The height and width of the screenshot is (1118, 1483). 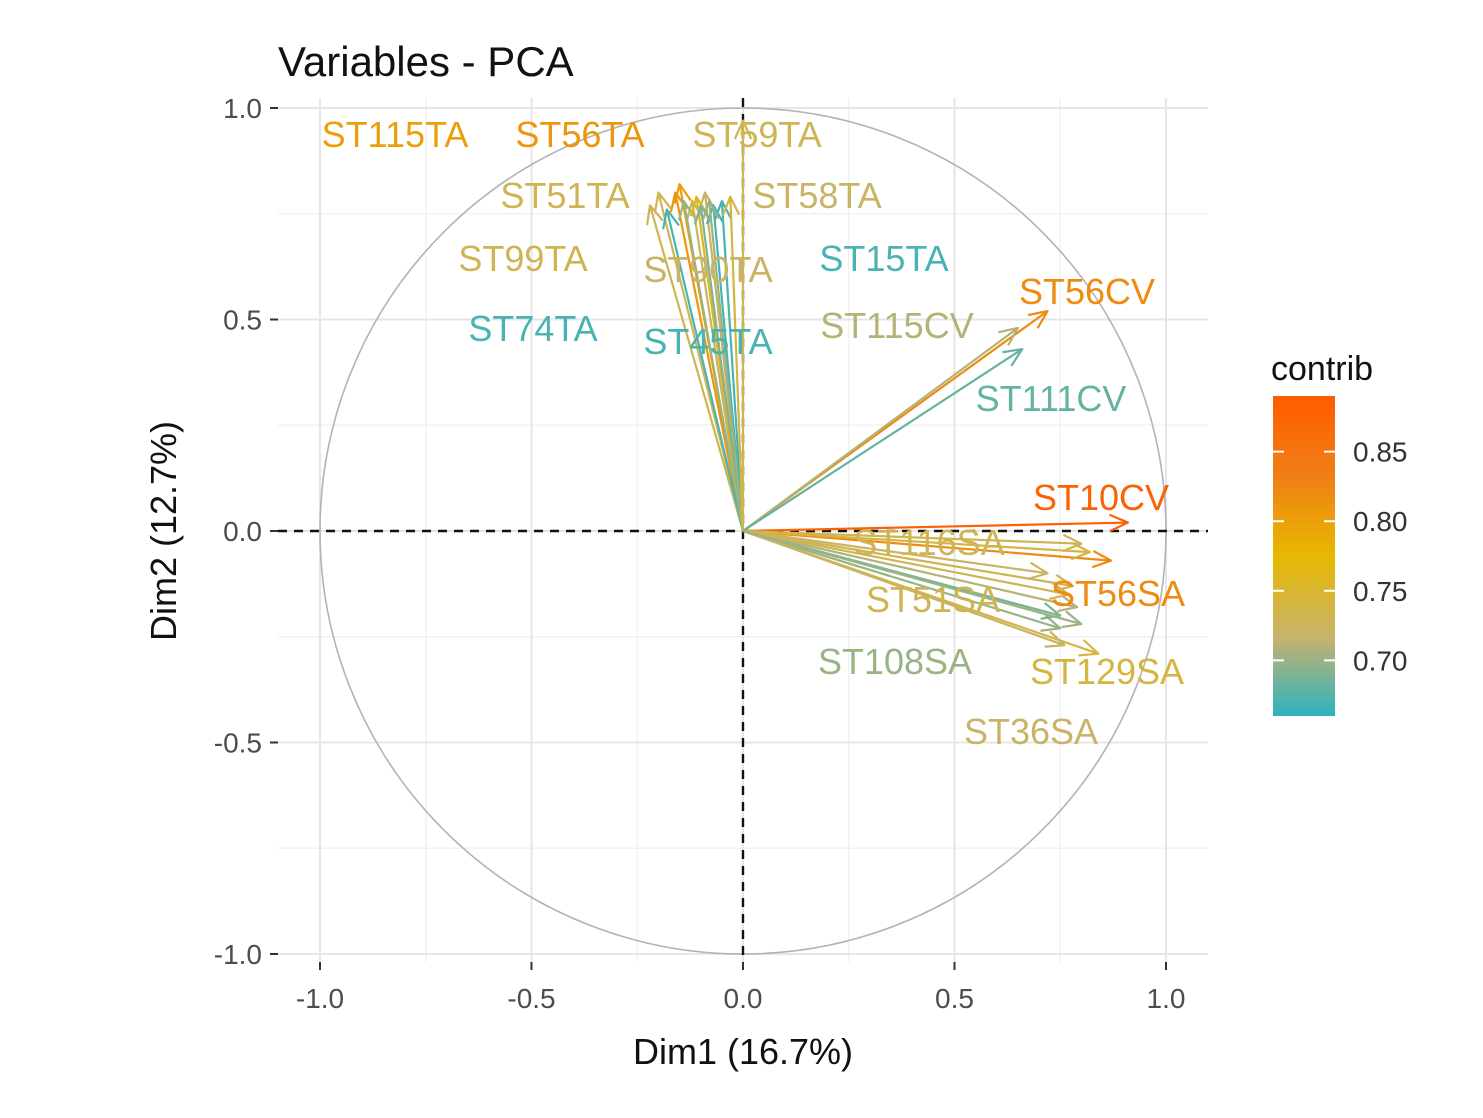 I want to click on contrib-legend: contrib 0.85 0.80 0.75 0.70, so click(x=1339, y=533).